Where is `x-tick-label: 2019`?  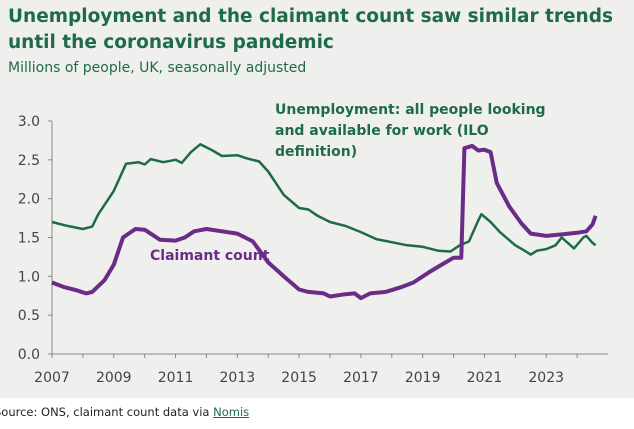
x-tick-label: 2019 is located at coordinates (423, 378).